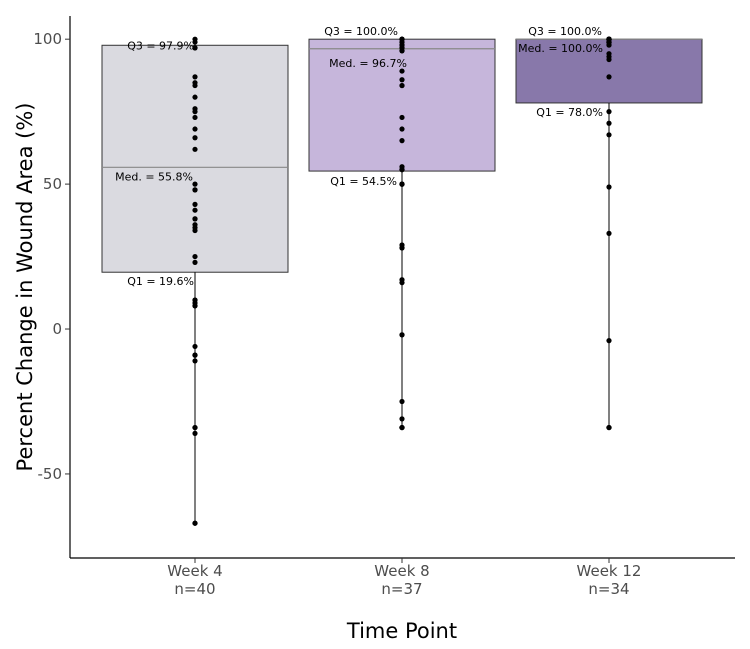  I want to click on x-category-label: Week 12, so click(609, 571).